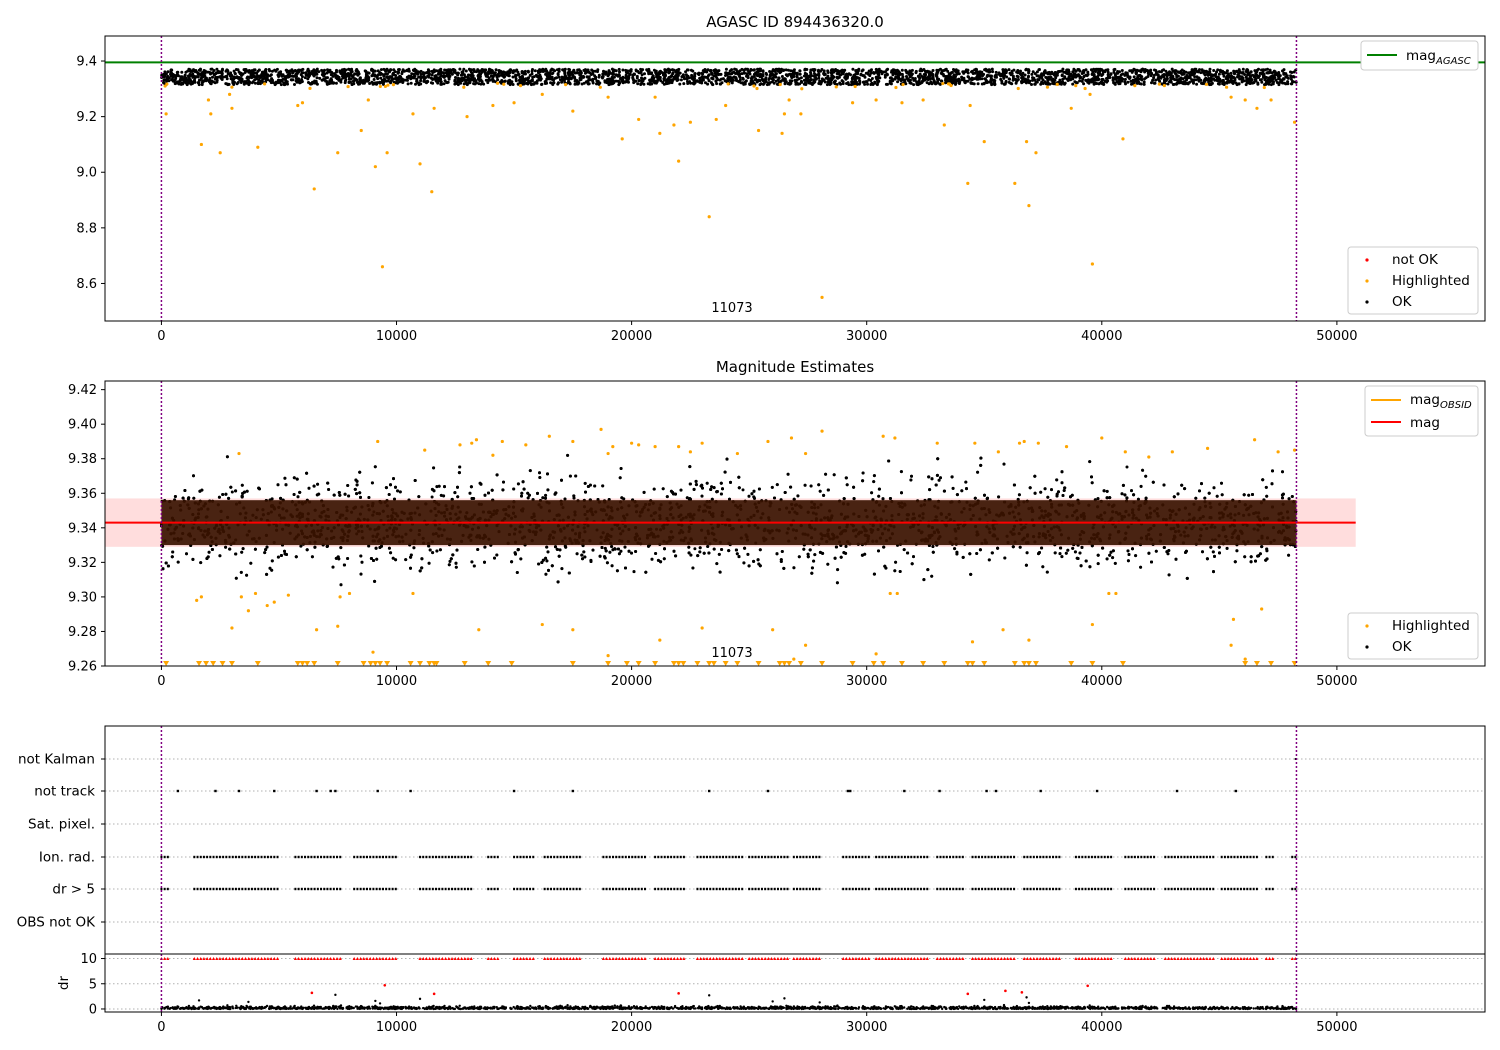 The image size is (1500, 1050). Describe the element at coordinates (396, 336) in the screenshot. I see `x-tick-label: 10000` at that location.